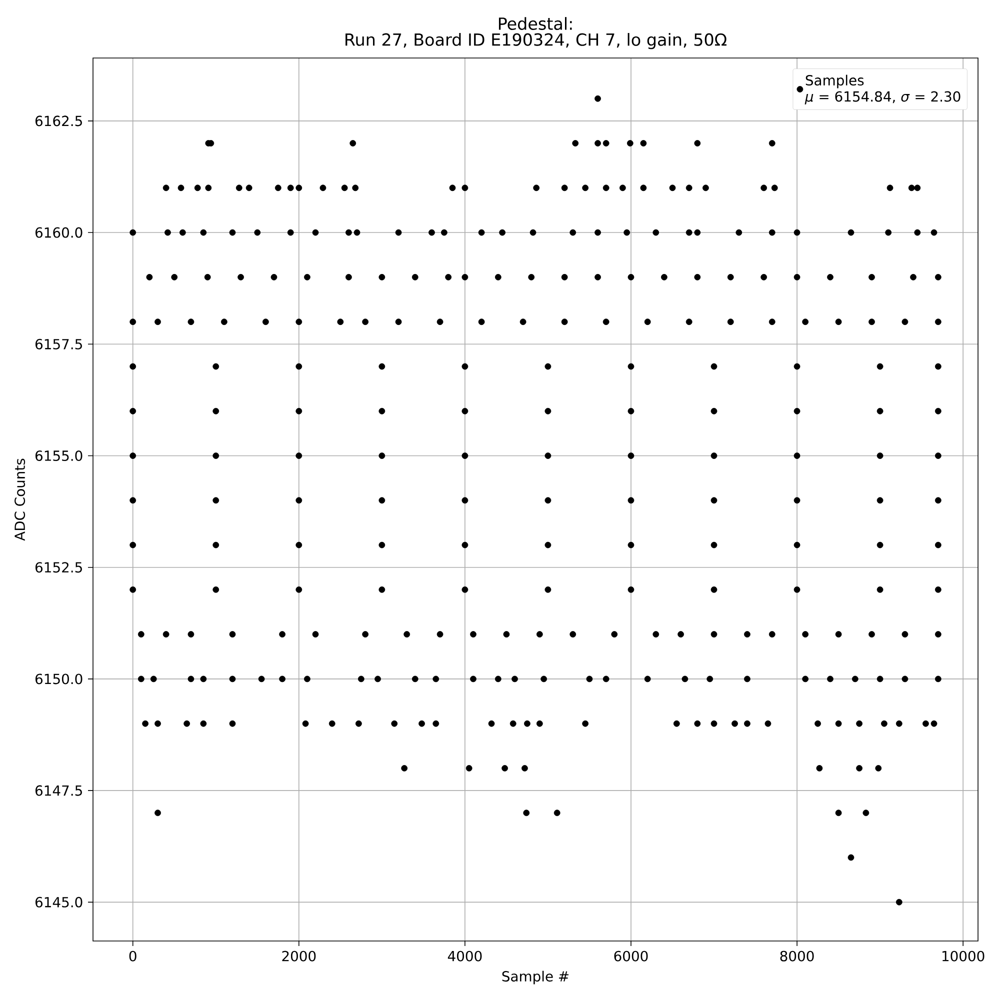  What do you see at coordinates (59, 902) in the screenshot?
I see `y-tick-label: 6145.0` at bounding box center [59, 902].